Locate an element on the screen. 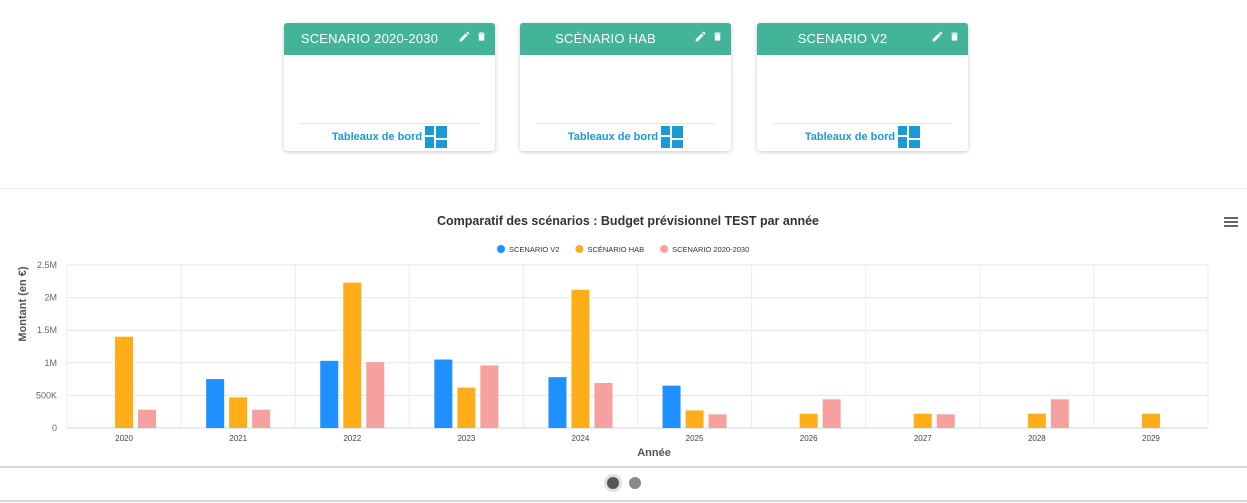 The width and height of the screenshot is (1247, 503). legend-label: SCENARIO 2020-2030 is located at coordinates (710, 249).